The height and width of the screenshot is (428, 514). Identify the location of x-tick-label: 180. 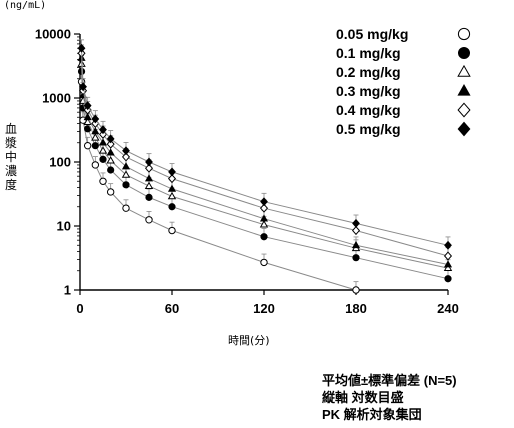
(356, 308).